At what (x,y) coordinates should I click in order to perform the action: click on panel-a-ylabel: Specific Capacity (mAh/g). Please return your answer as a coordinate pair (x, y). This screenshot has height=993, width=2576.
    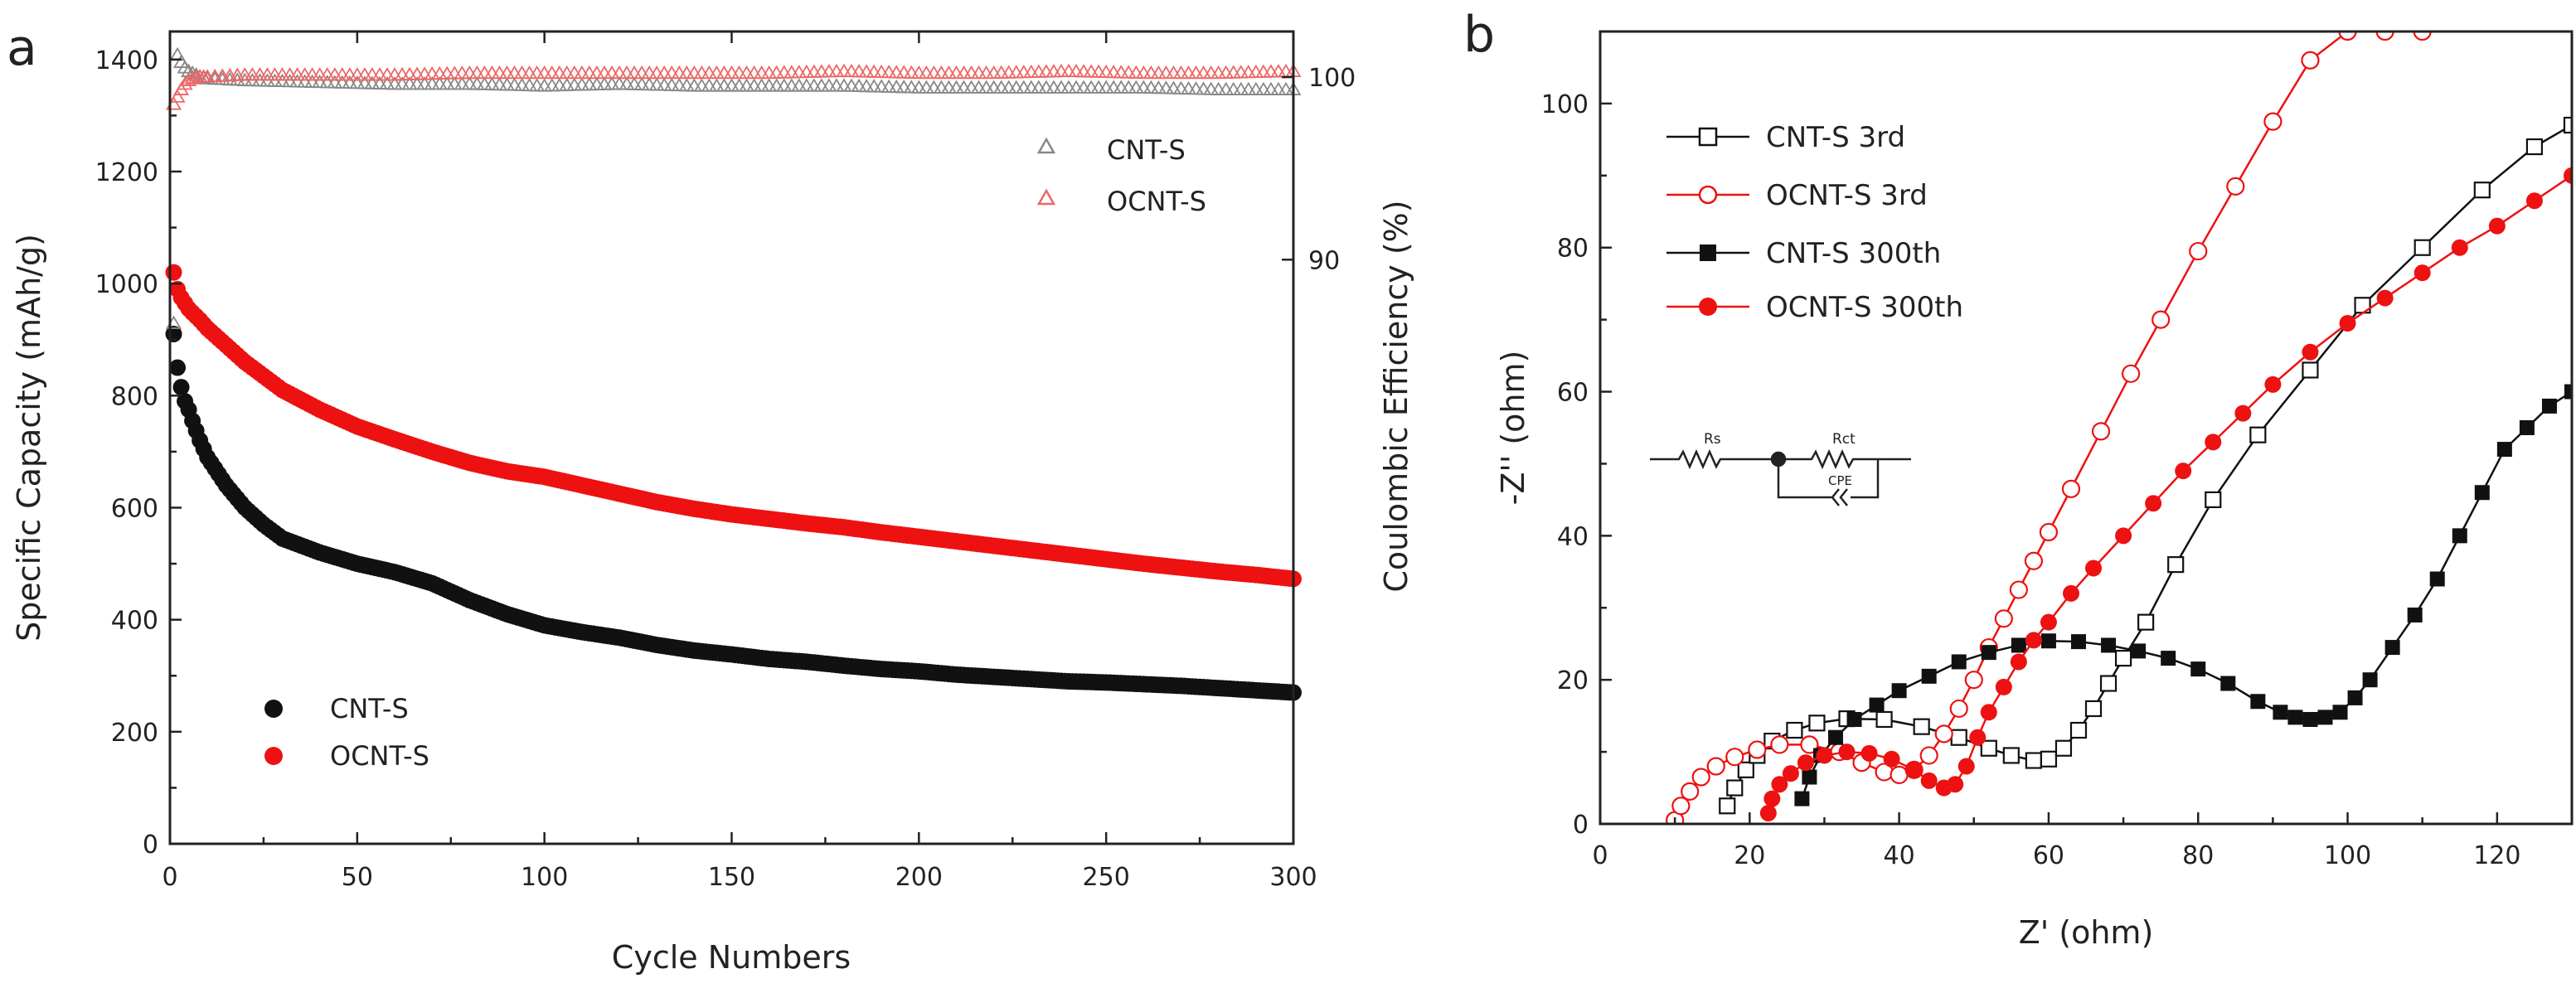
    Looking at the image, I should click on (29, 438).